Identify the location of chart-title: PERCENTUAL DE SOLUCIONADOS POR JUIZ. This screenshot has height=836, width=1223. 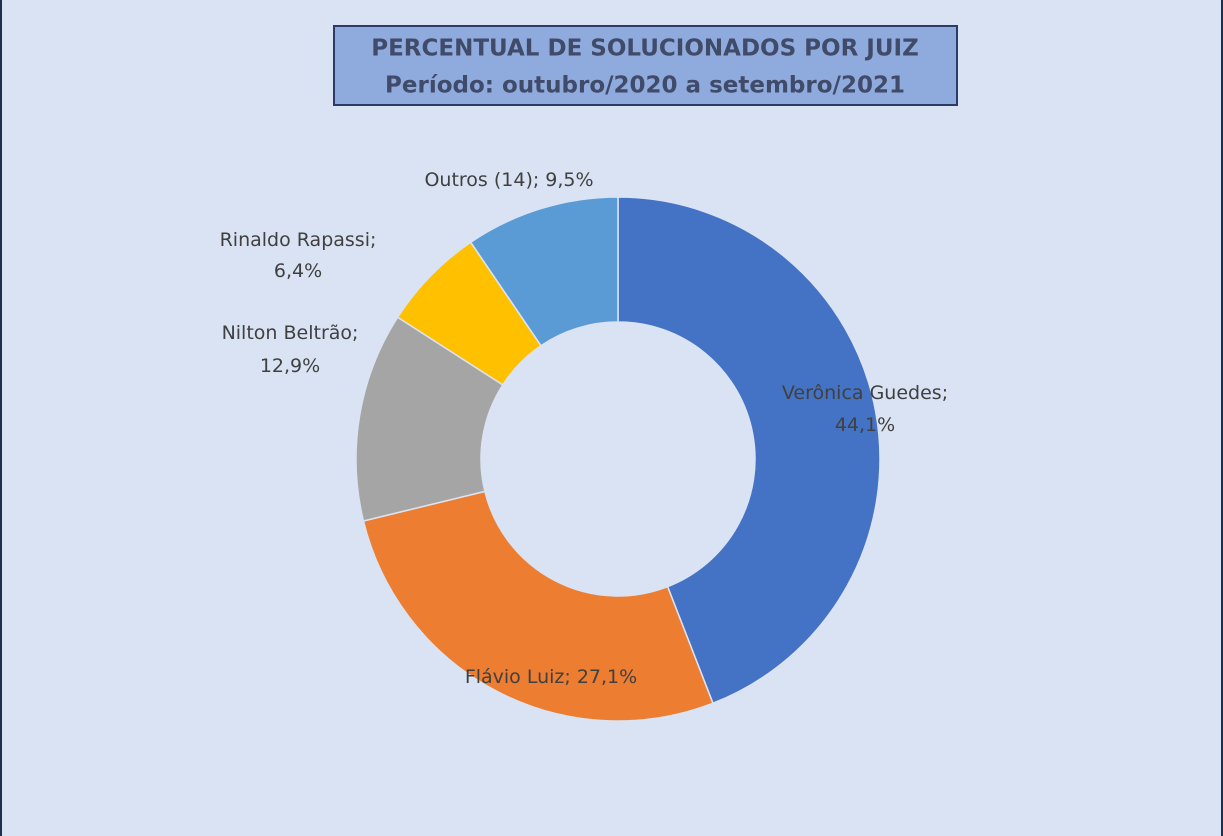
(645, 49).